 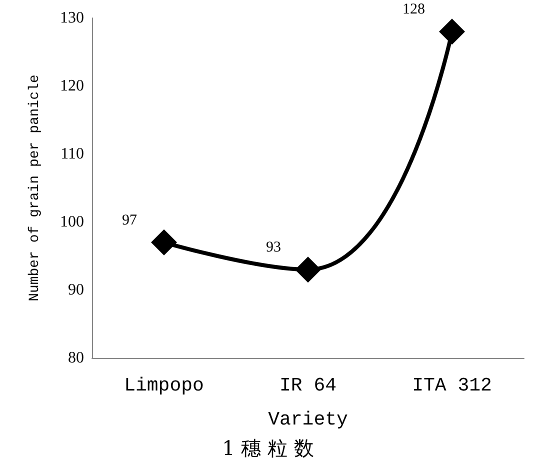 What do you see at coordinates (268, 448) in the screenshot?
I see `text: 1 穗 粒 数` at bounding box center [268, 448].